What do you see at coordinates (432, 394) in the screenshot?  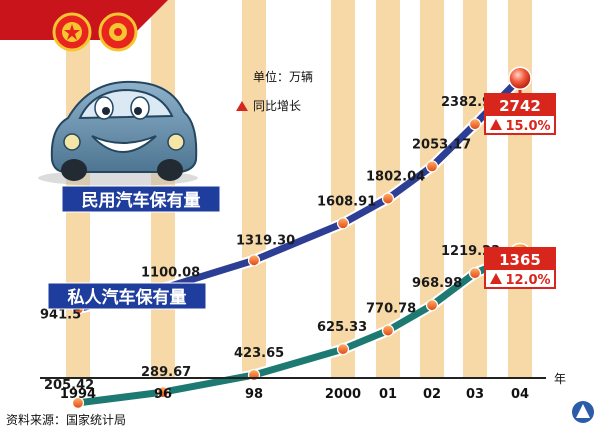 I see `x-tick-label: 02` at bounding box center [432, 394].